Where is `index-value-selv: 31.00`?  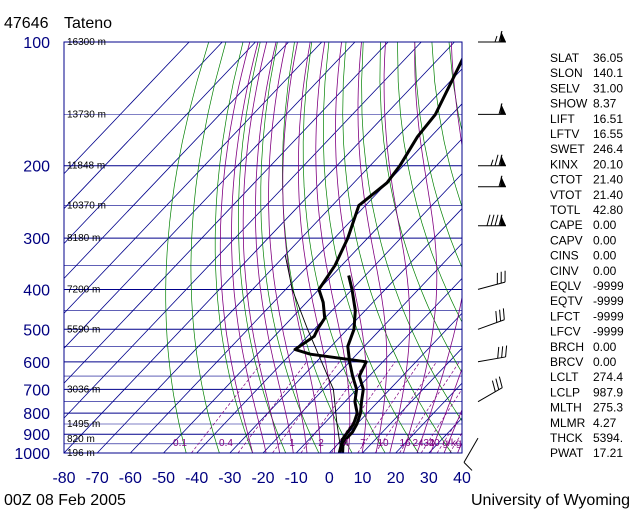 index-value-selv: 31.00 is located at coordinates (608, 88).